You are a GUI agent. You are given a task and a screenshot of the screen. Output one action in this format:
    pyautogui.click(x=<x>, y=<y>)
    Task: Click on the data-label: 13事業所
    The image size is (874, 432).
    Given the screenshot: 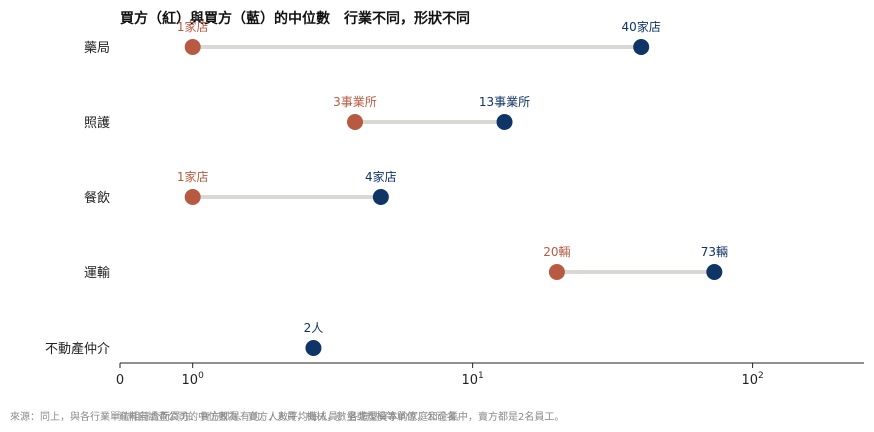 What is the action you would take?
    pyautogui.click(x=504, y=102)
    